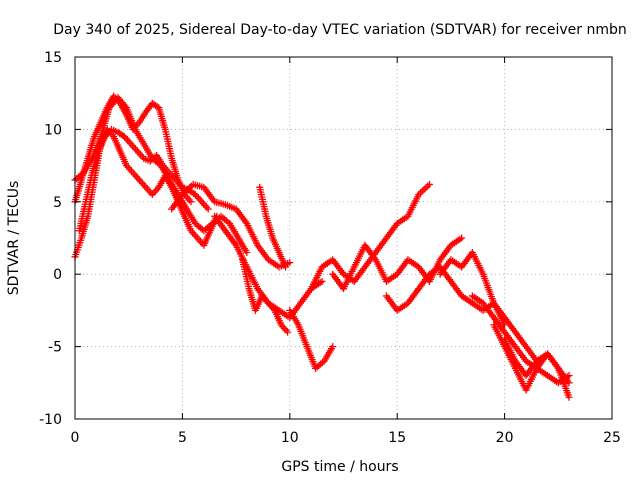  I want to click on x-tick-label: 25, so click(612, 438).